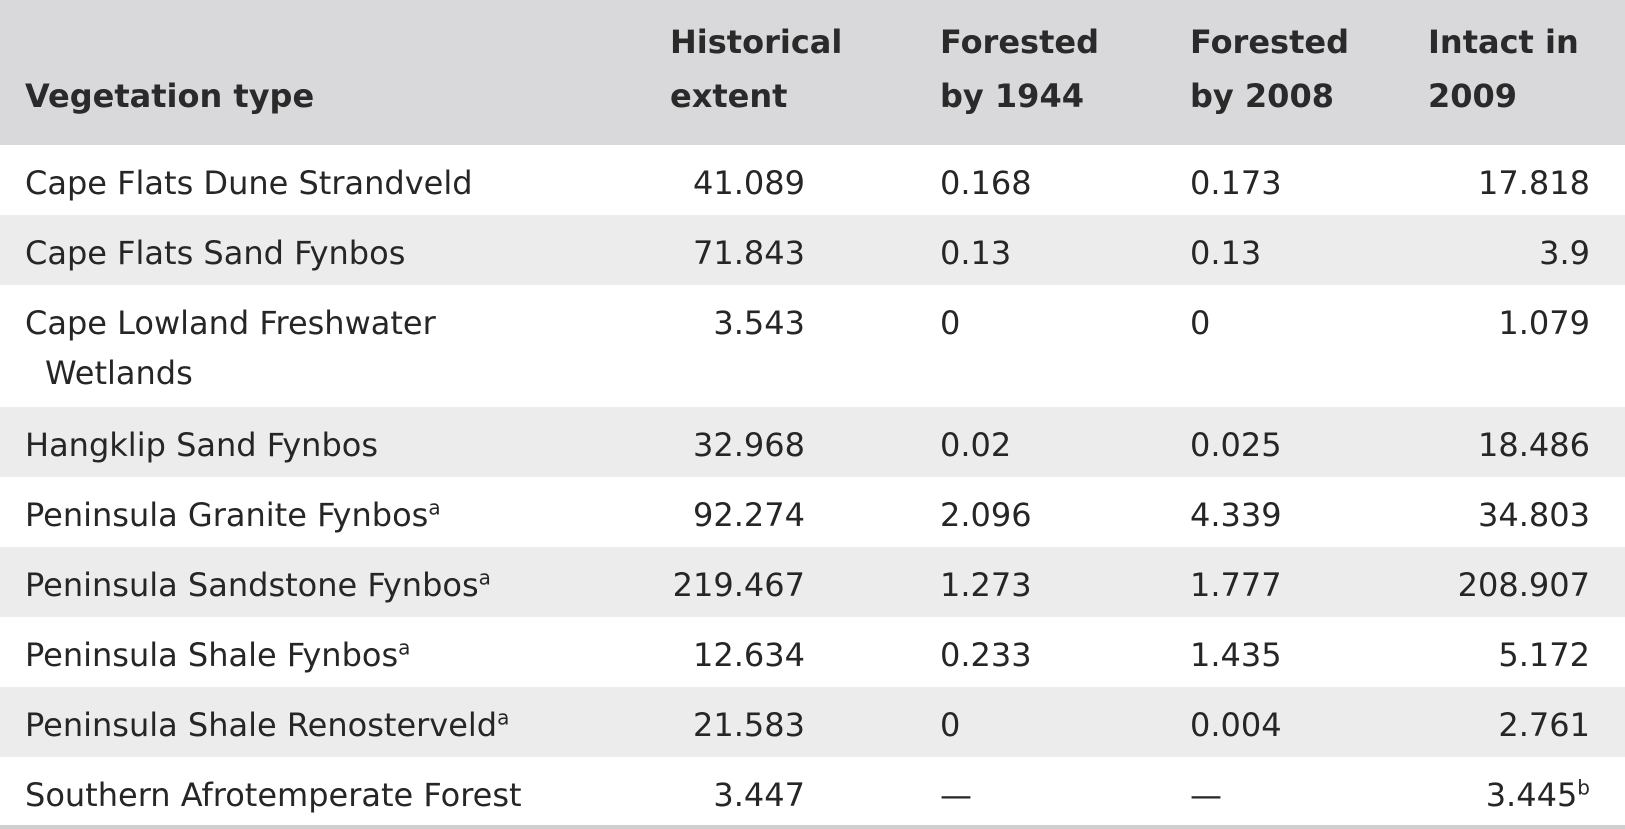 The height and width of the screenshot is (829, 1625). I want to click on footnote-marker: b, so click(1583, 787).